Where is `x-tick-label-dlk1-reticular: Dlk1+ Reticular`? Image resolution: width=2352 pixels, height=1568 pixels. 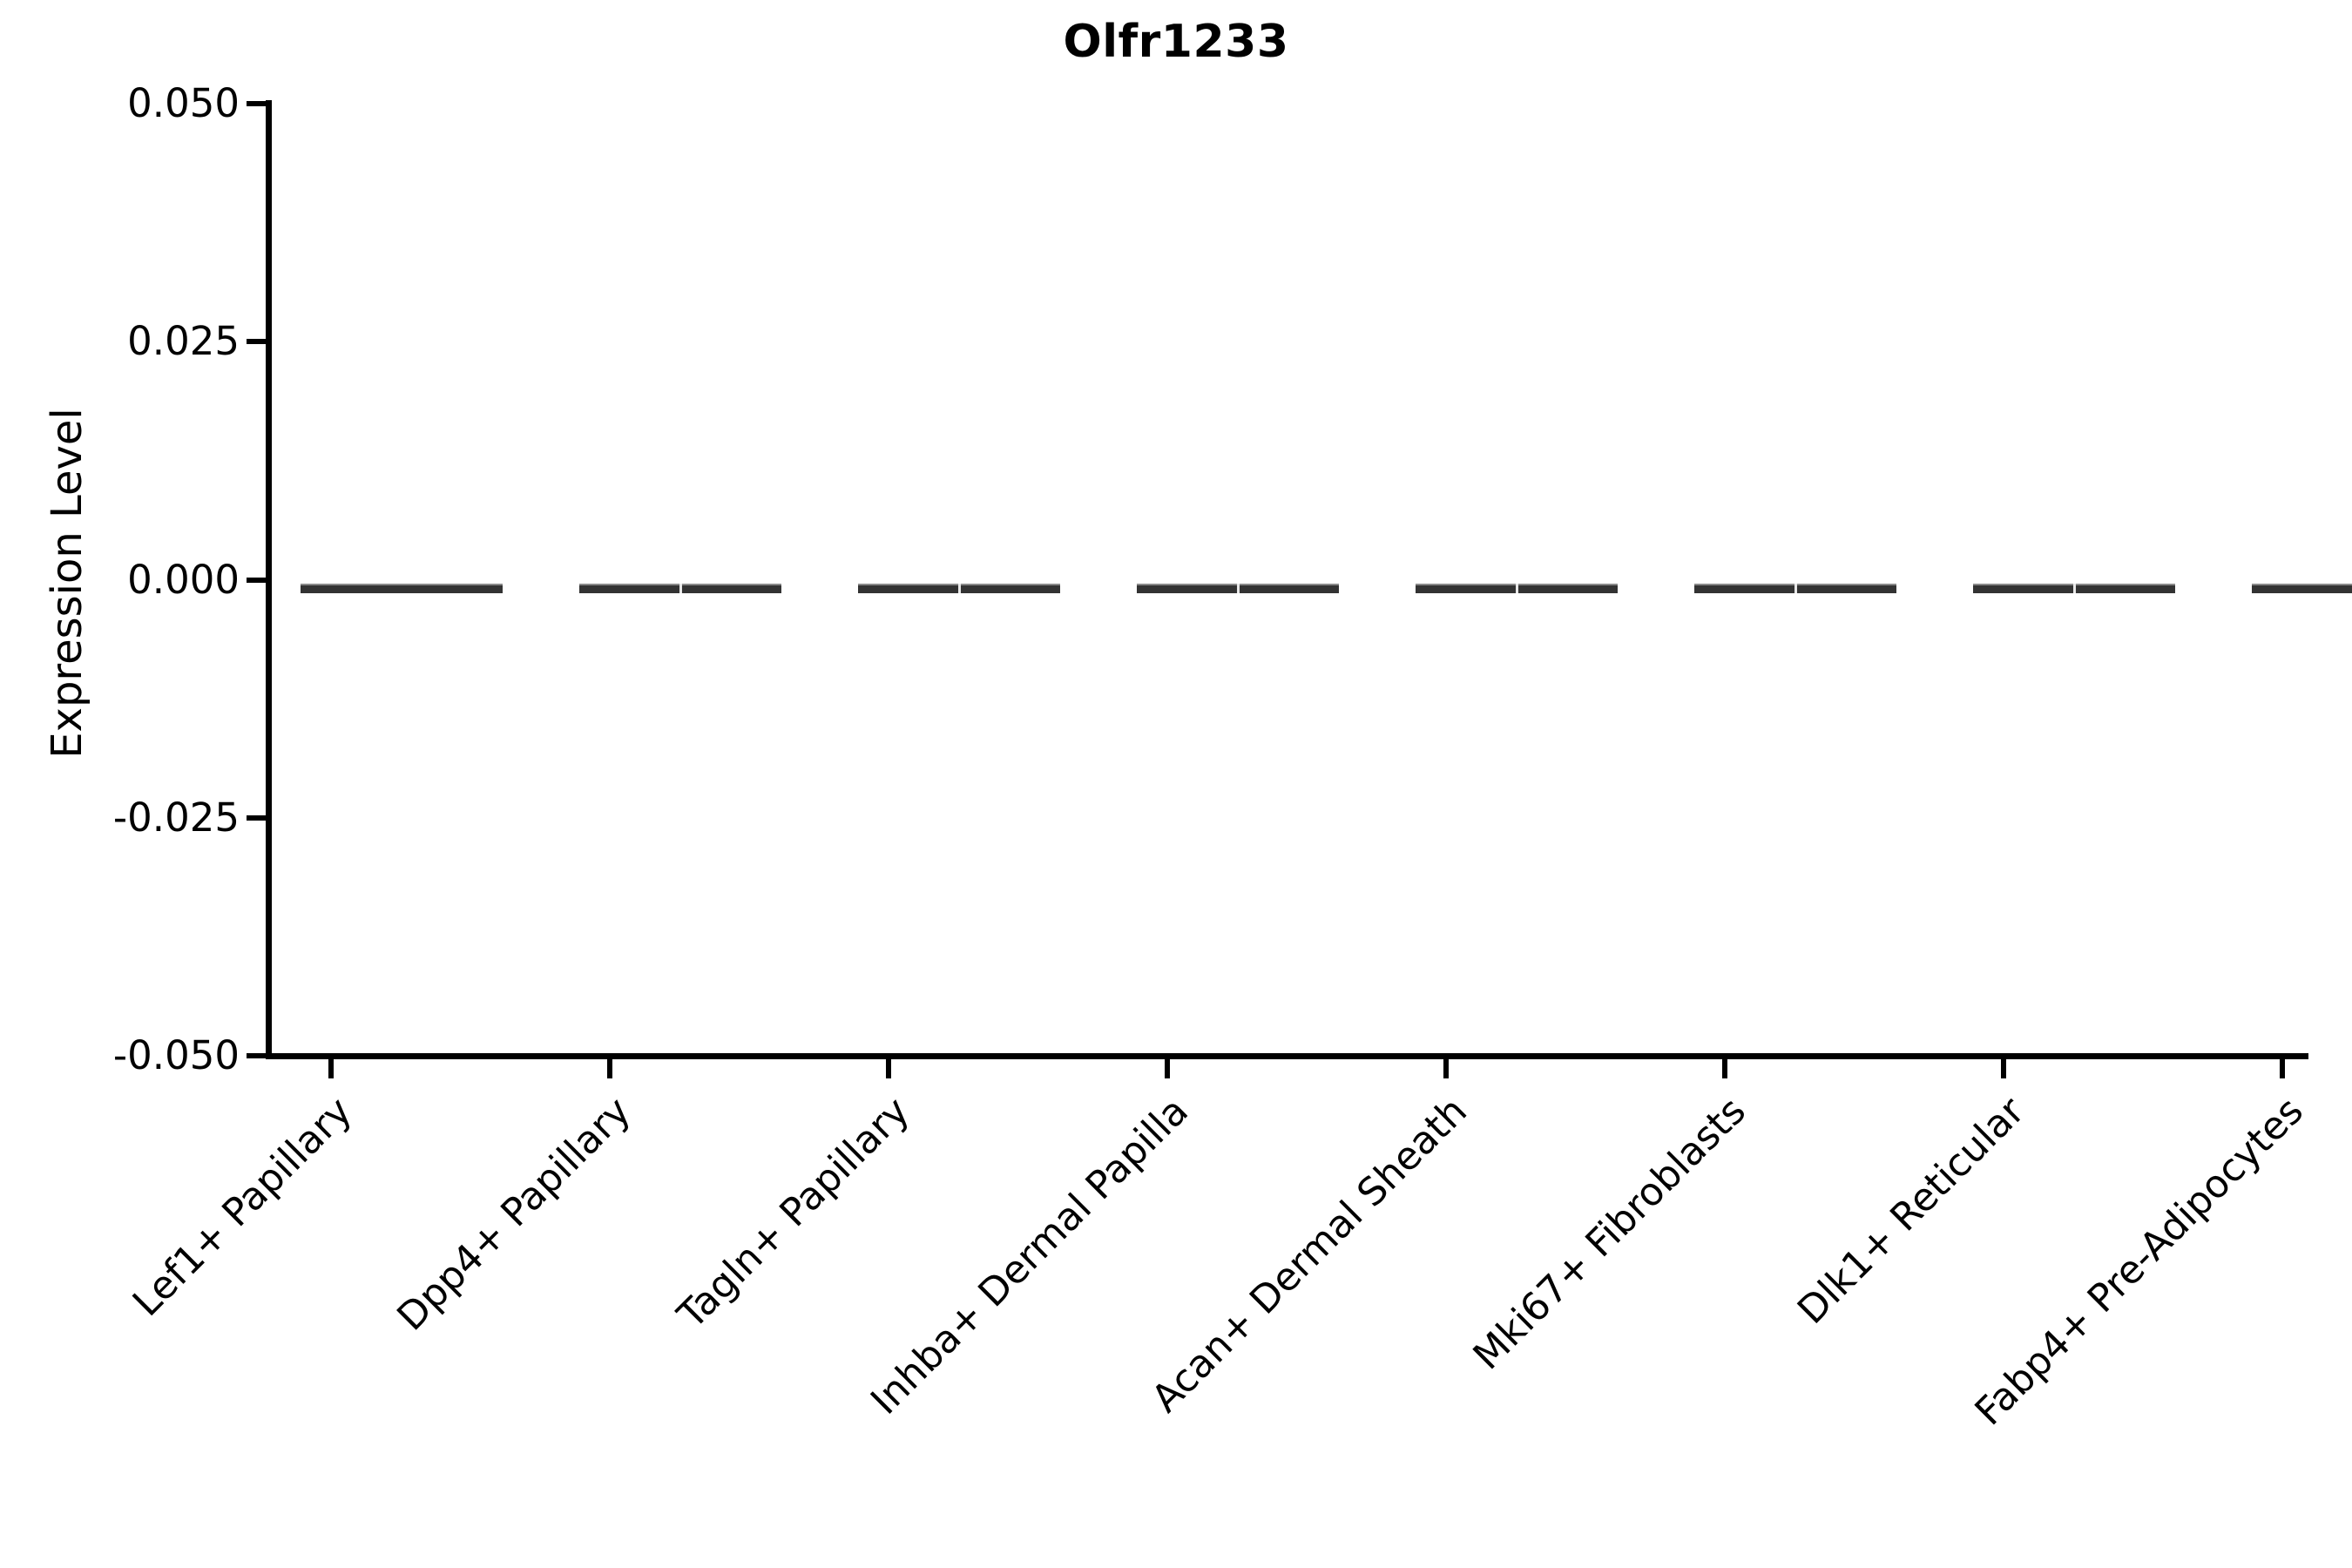 x-tick-label-dlk1-reticular: Dlk1+ Reticular is located at coordinates (1910, 1211).